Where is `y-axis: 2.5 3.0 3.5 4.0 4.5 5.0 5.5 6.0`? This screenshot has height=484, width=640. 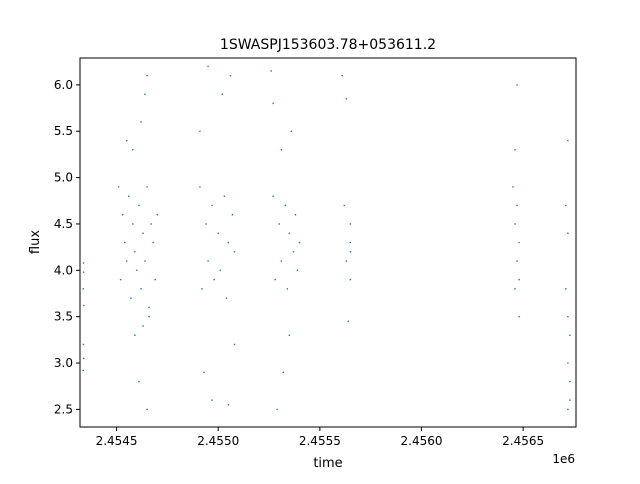 y-axis: 2.5 3.0 3.5 4.0 4.5 5.0 5.5 6.0 is located at coordinates (67, 247).